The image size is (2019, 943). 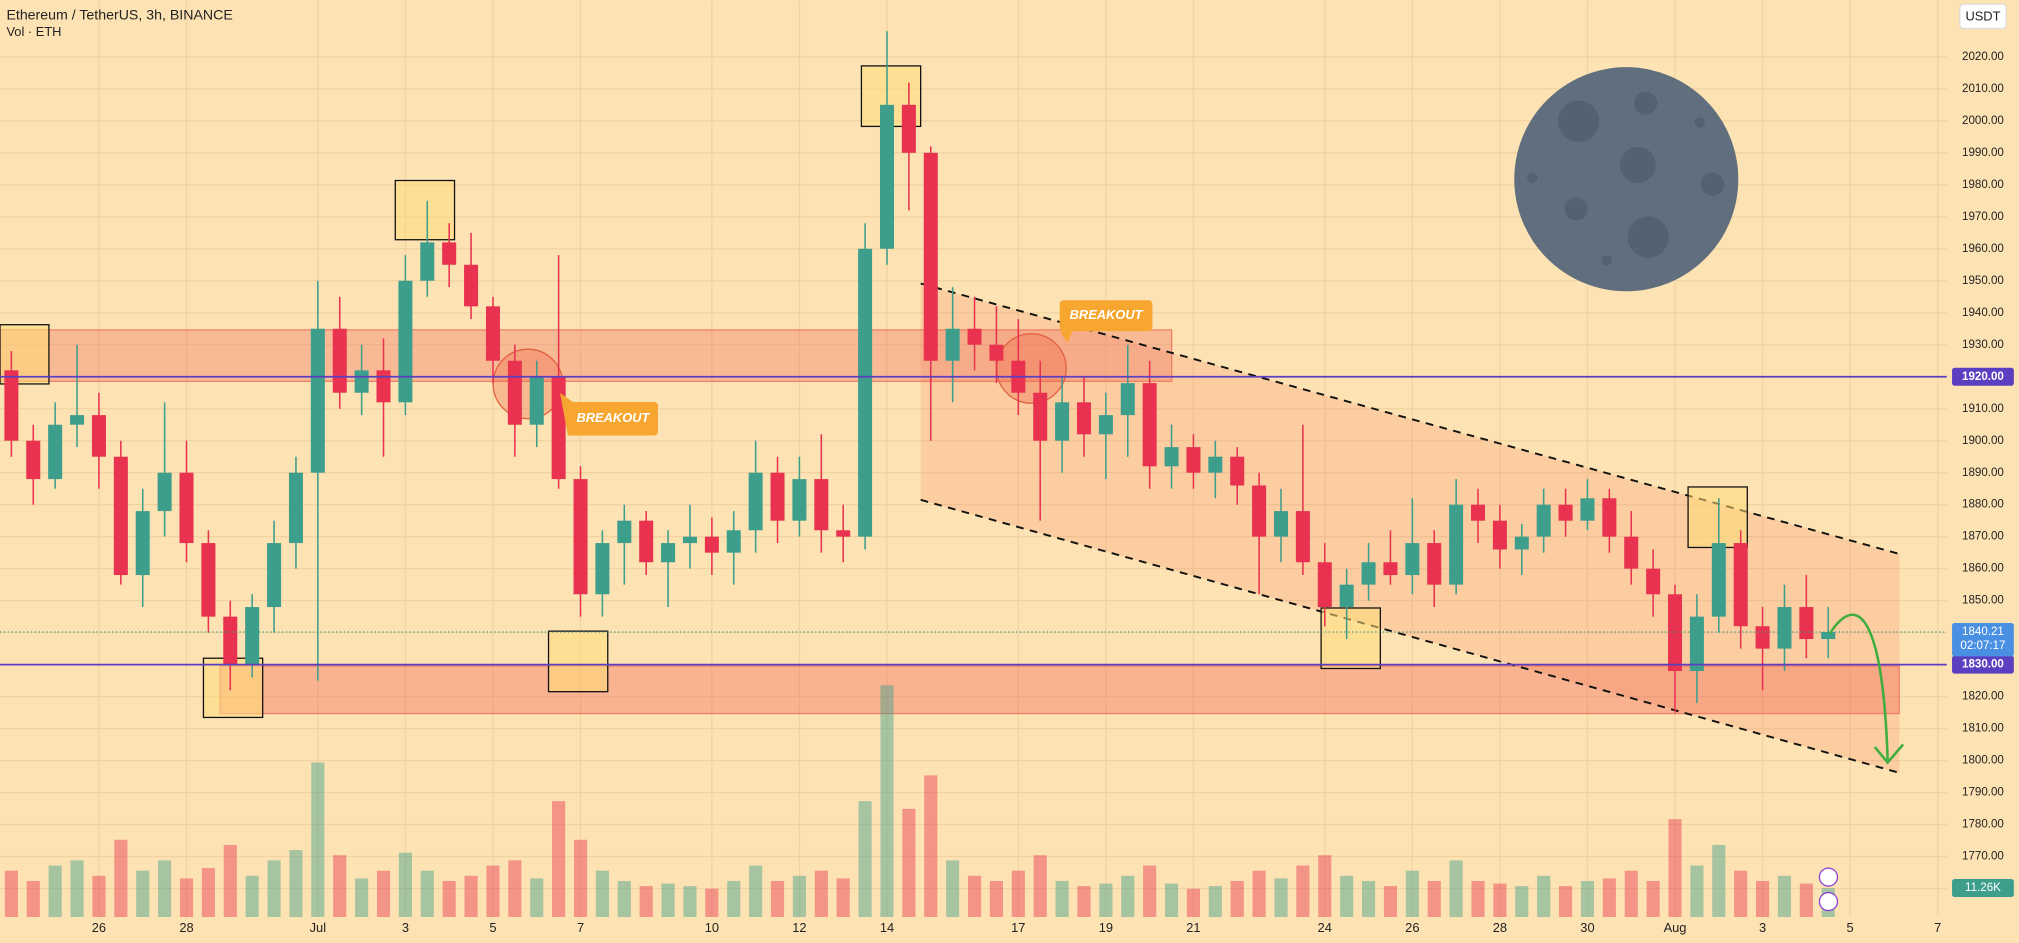 I want to click on volume-label-bg, so click(x=1983, y=888).